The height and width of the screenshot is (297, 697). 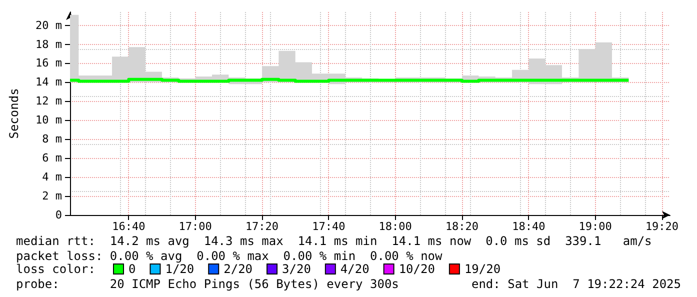 I want to click on text: end: Sat Jun 7 19:22:24 2025, so click(x=576, y=284).